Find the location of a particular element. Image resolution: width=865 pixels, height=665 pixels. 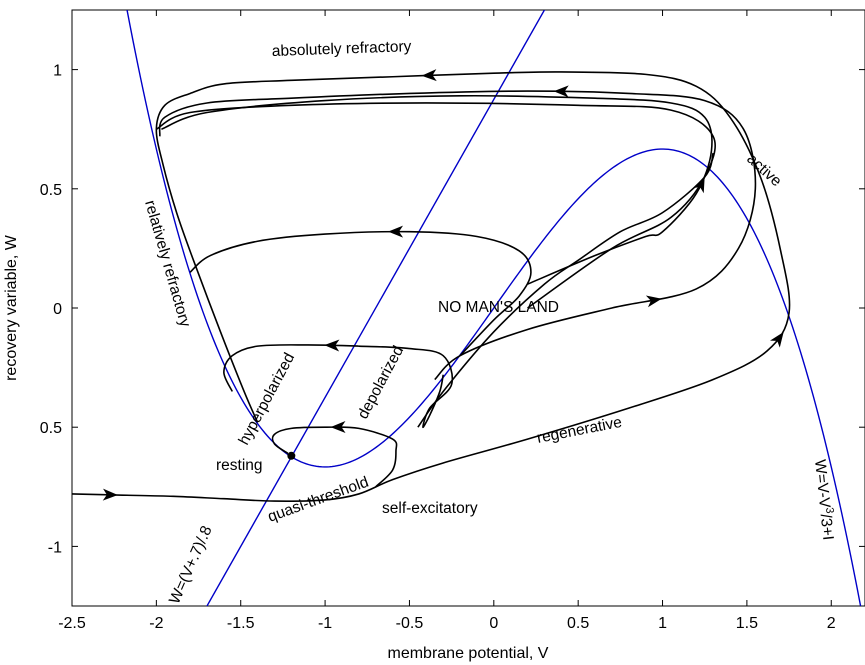

y-tick-label: -1 is located at coordinates (55, 547).